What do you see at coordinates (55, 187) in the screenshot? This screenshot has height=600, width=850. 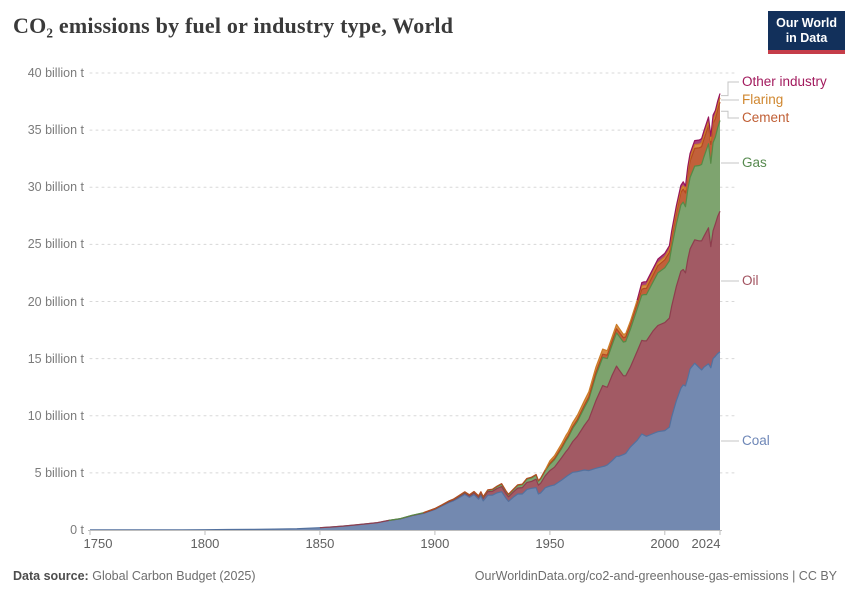 I see `y-axis-label: 30 billion t` at bounding box center [55, 187].